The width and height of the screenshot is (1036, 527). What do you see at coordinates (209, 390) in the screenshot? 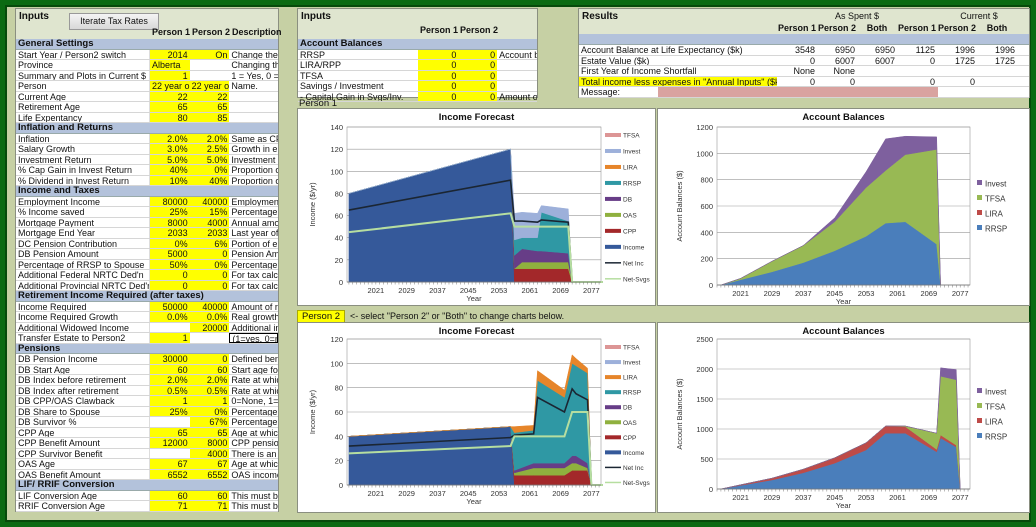
I see `person2-value-cell: 0.5%` at bounding box center [209, 390].